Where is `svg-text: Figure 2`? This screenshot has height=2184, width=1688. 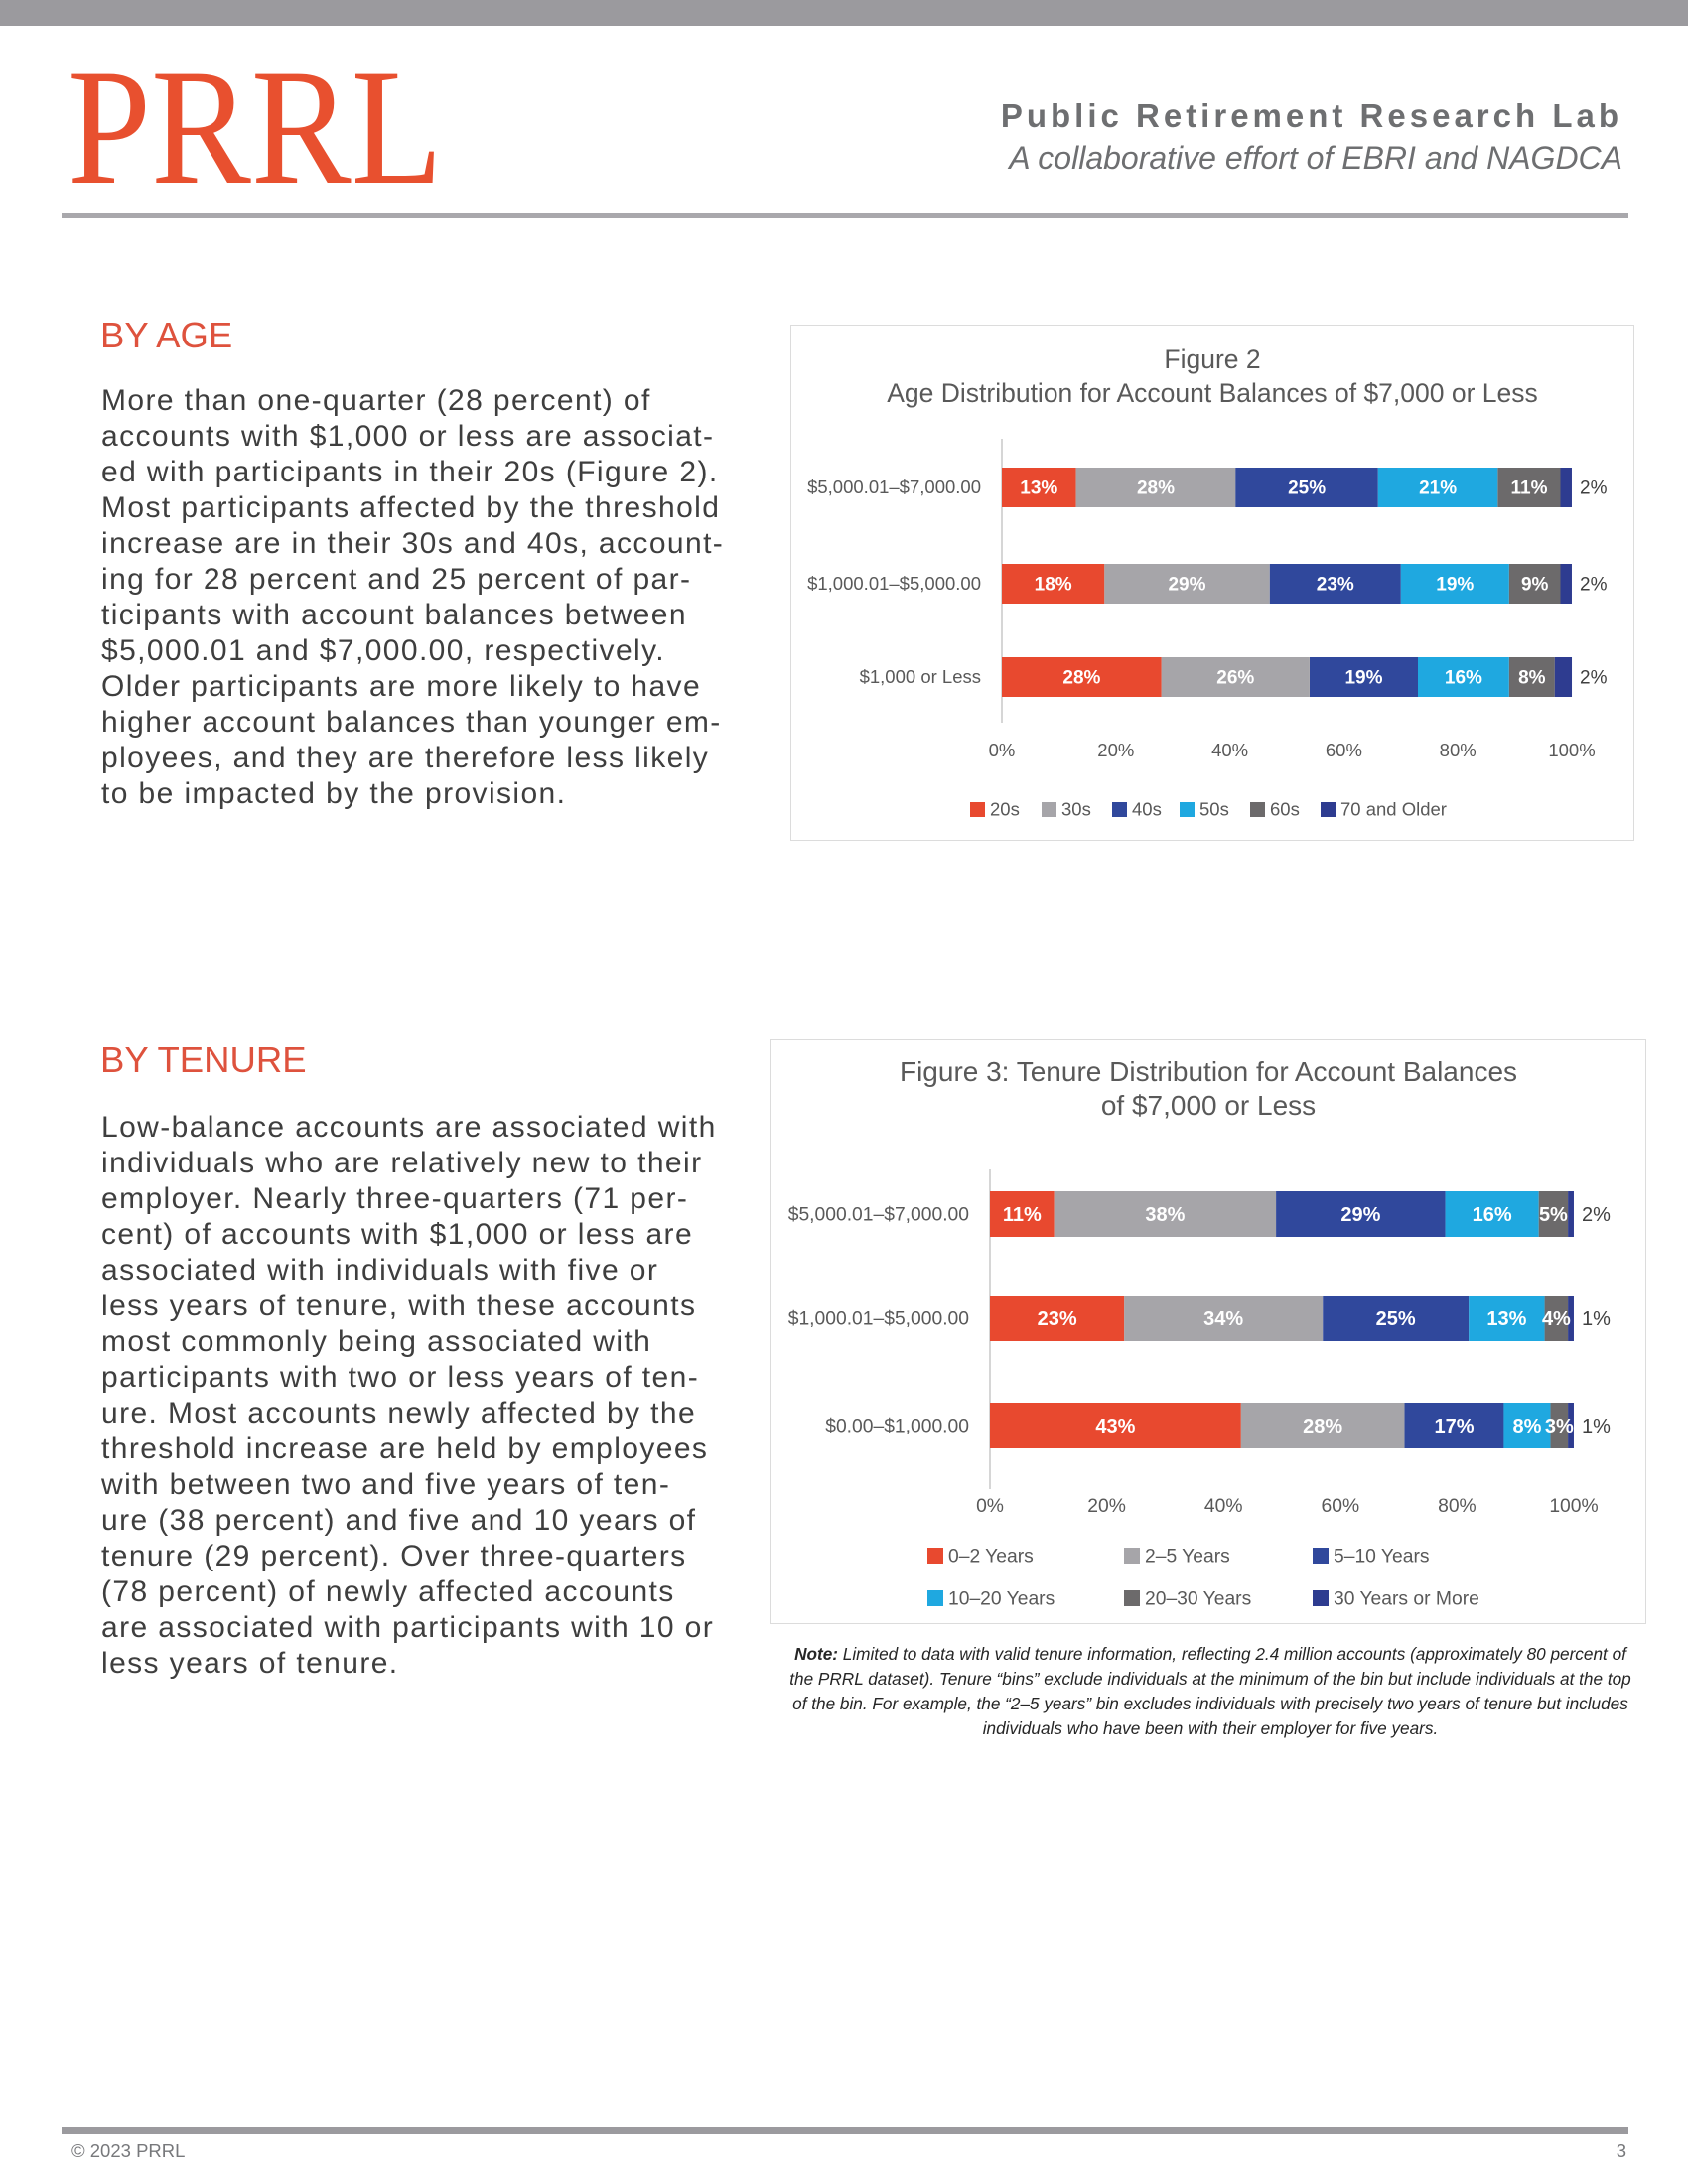
svg-text: Figure 2 is located at coordinates (1212, 359).